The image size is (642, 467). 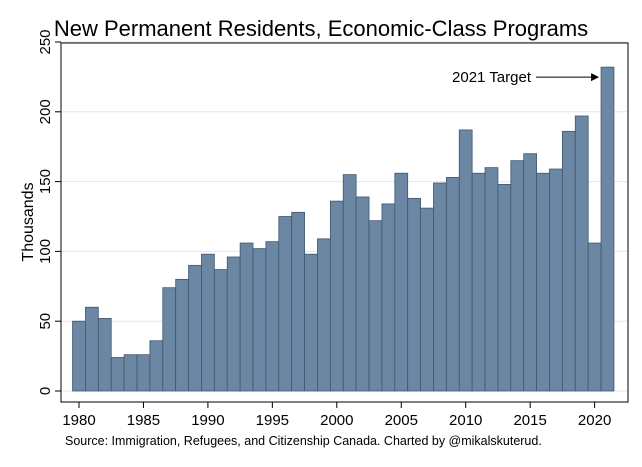 What do you see at coordinates (169, 339) in the screenshot?
I see `bar-1987` at bounding box center [169, 339].